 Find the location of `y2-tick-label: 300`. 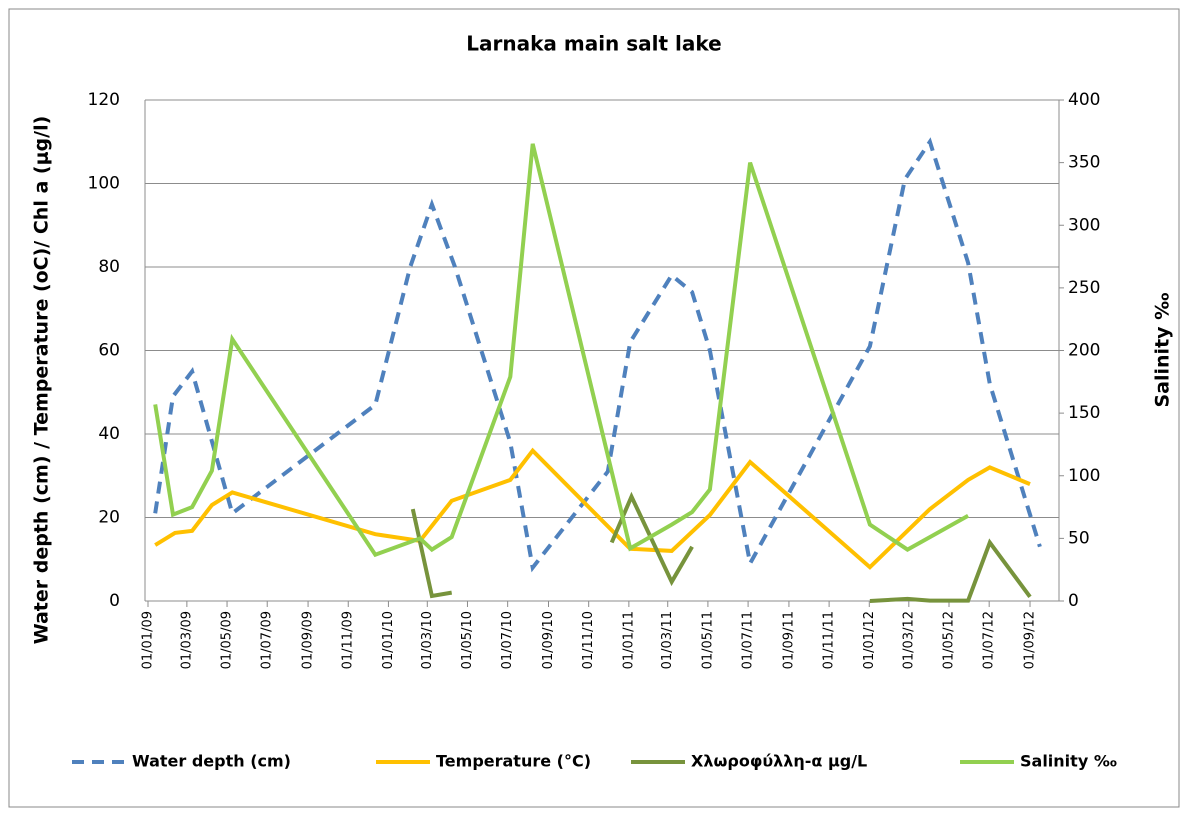

y2-tick-label: 300 is located at coordinates (1084, 225).